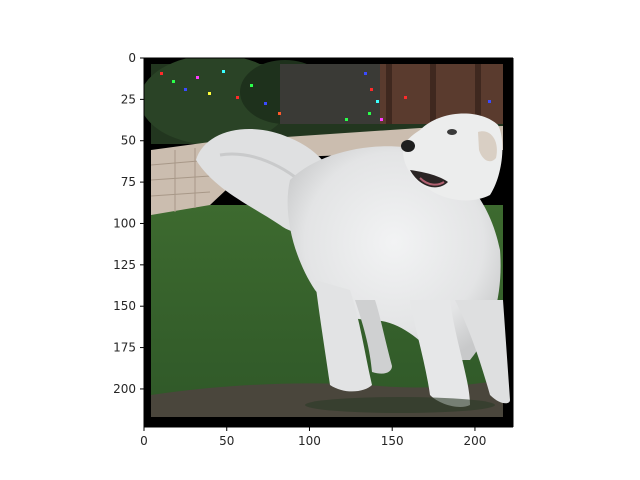 Image resolution: width=640 pixels, height=480 pixels. What do you see at coordinates (124, 389) in the screenshot?
I see `y-tick-label: 200` at bounding box center [124, 389].